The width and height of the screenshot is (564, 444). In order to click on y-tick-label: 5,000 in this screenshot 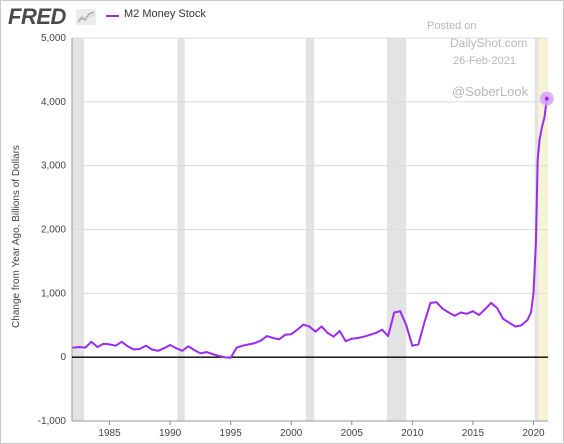, I will do `click(53, 38)`.